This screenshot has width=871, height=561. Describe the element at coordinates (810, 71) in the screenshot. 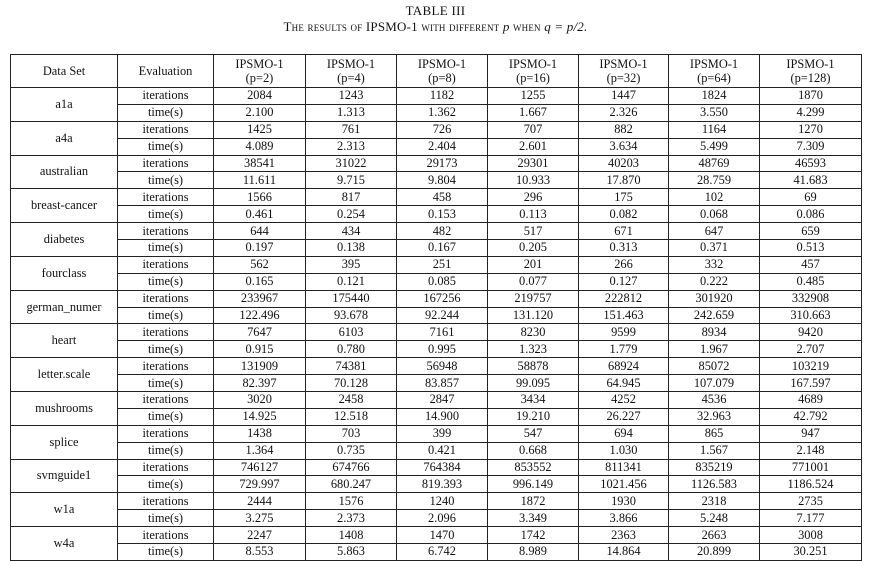

I see `header-method: IPSMO-1 (p=128)` at that location.